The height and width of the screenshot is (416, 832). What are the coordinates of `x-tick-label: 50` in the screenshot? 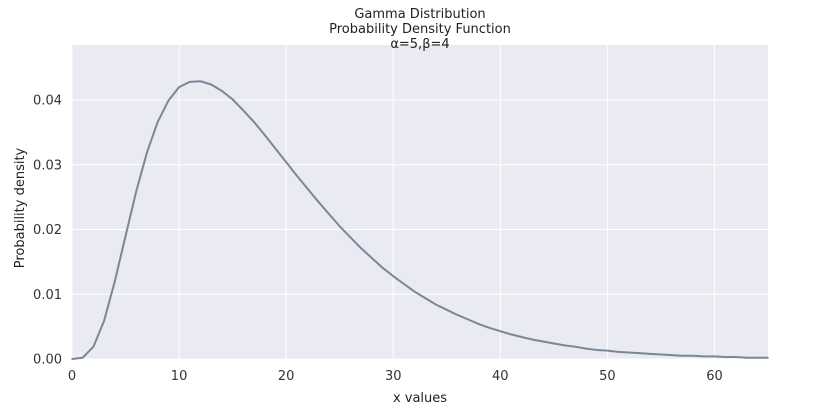 It's located at (607, 376).